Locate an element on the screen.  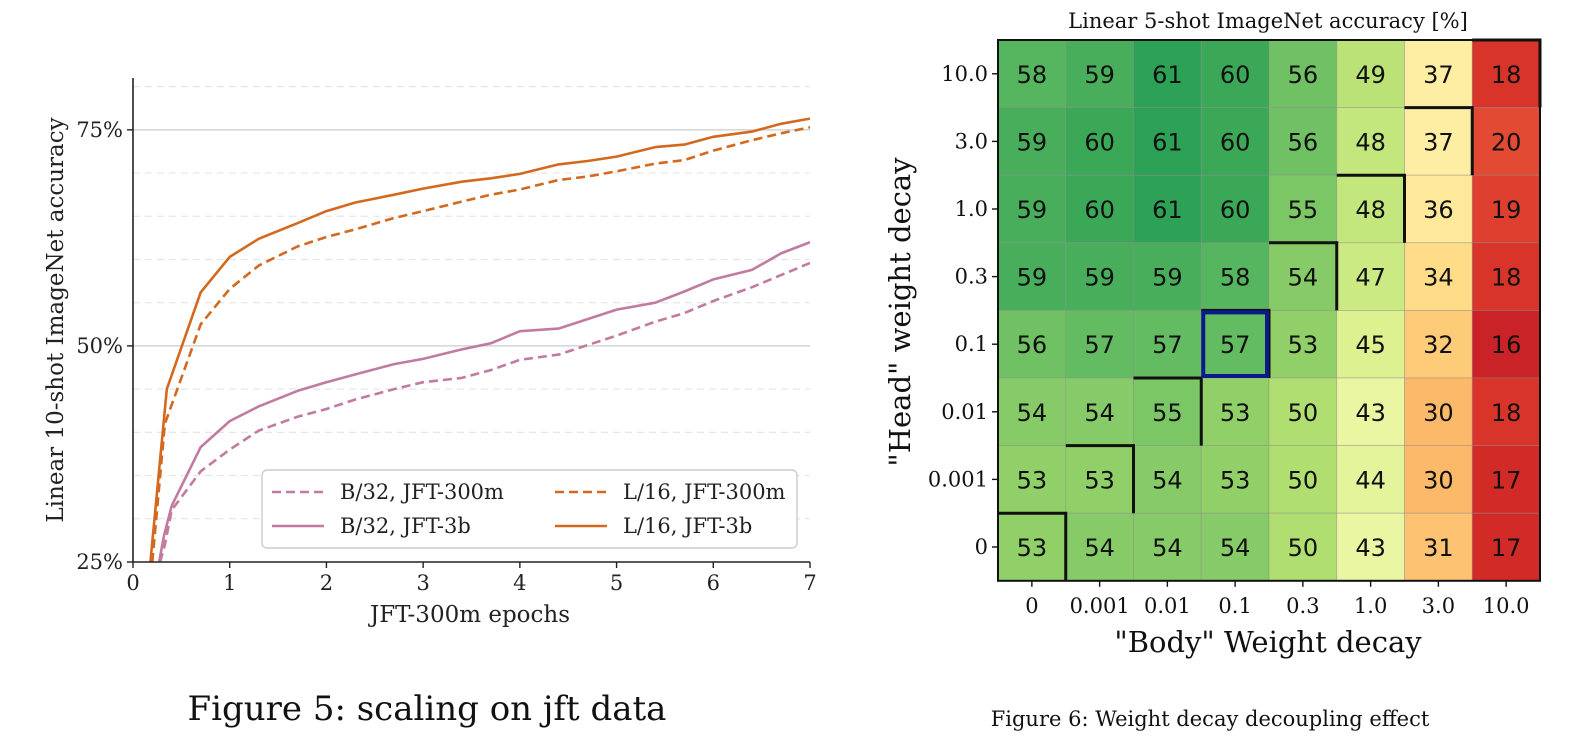
heatmap-x-tick-label: 3.0 is located at coordinates (1438, 606).